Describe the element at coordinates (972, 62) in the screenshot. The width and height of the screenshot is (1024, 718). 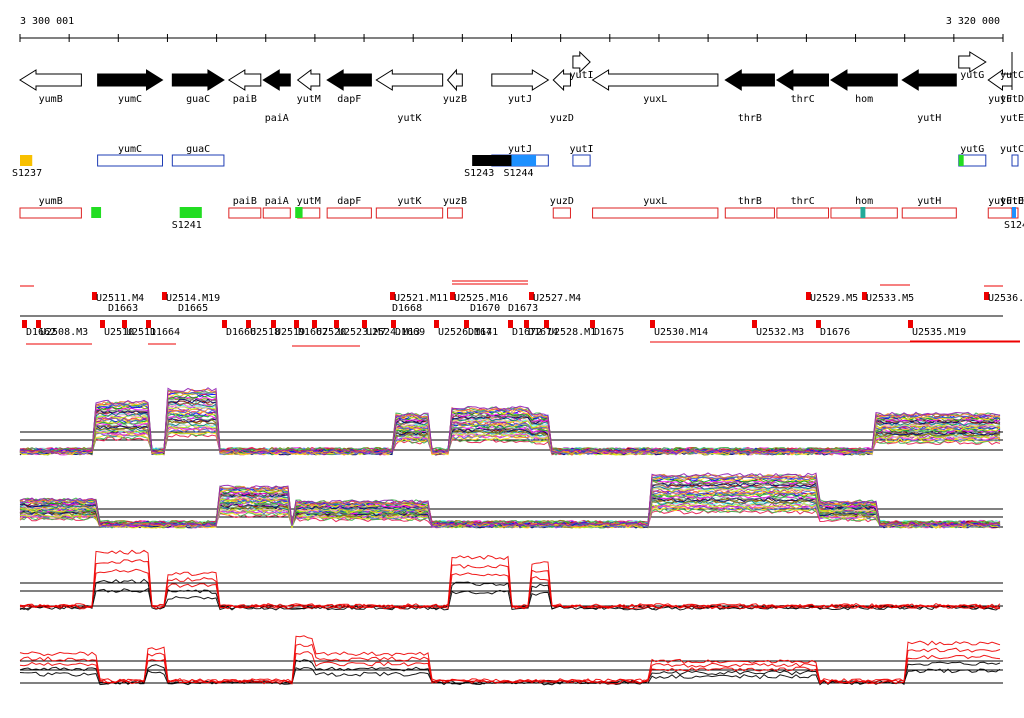
I see `gene-arrow-yutG` at that location.